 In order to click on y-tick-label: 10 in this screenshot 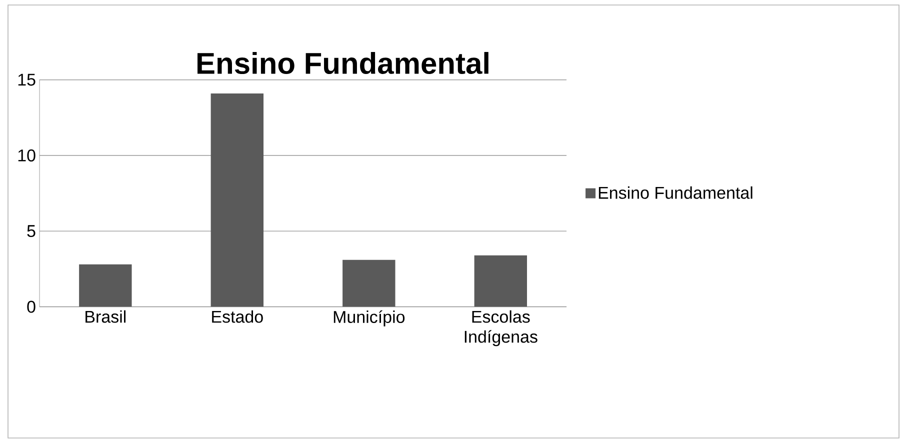, I will do `click(27, 155)`.